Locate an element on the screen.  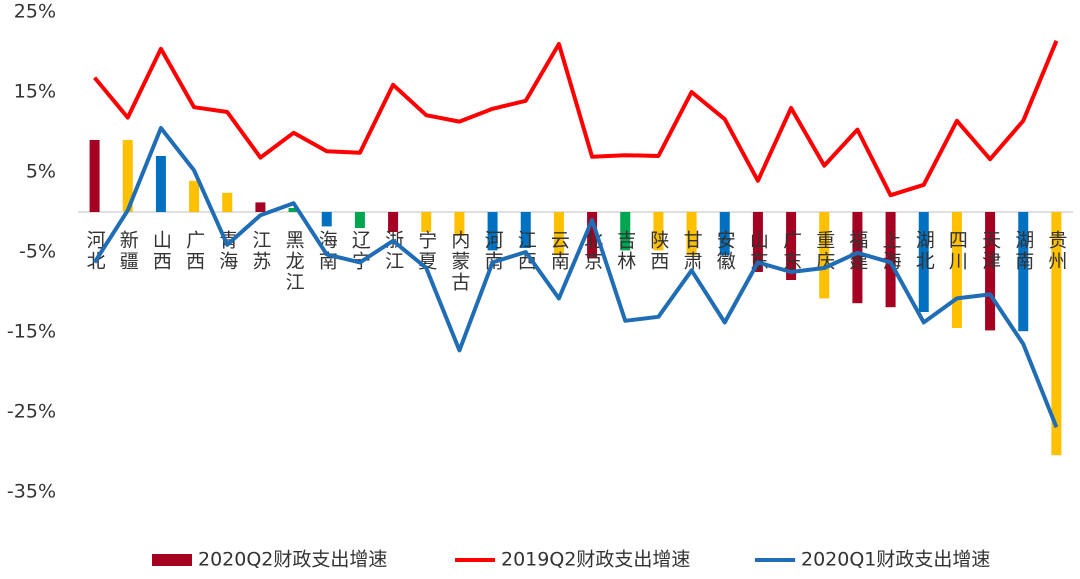
x-tick-label: 云南 is located at coordinates (559, 251).